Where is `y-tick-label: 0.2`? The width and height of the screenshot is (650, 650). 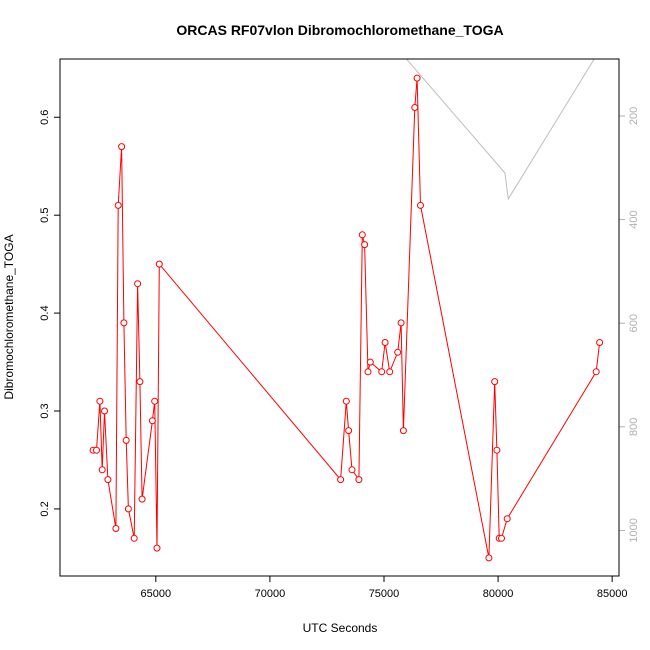
y-tick-label: 0.2 is located at coordinates (45, 508).